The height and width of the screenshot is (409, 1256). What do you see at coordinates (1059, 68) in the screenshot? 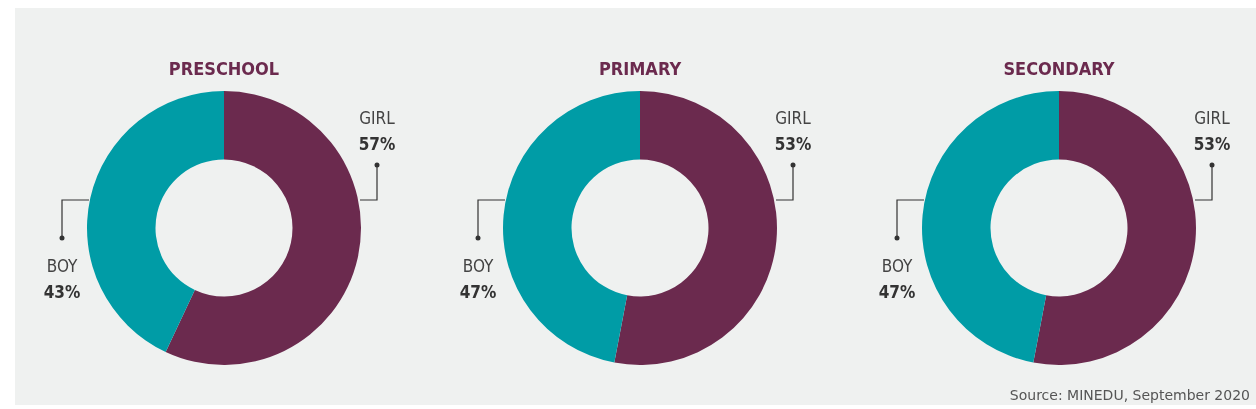
I see `chart-title: SECONDARY` at bounding box center [1059, 68].